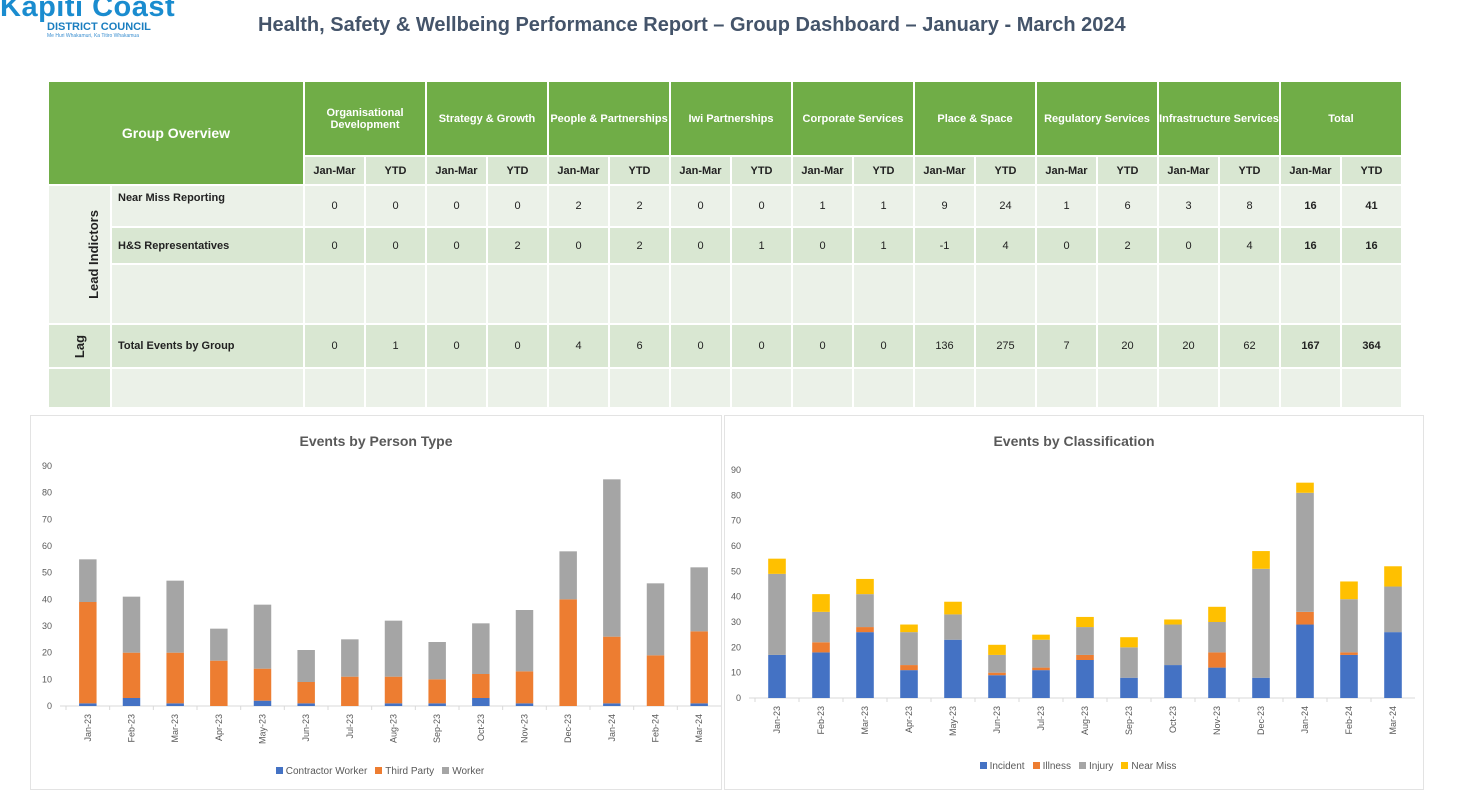  Describe the element at coordinates (821, 720) in the screenshot. I see `x-tick-label: Feb-23` at that location.